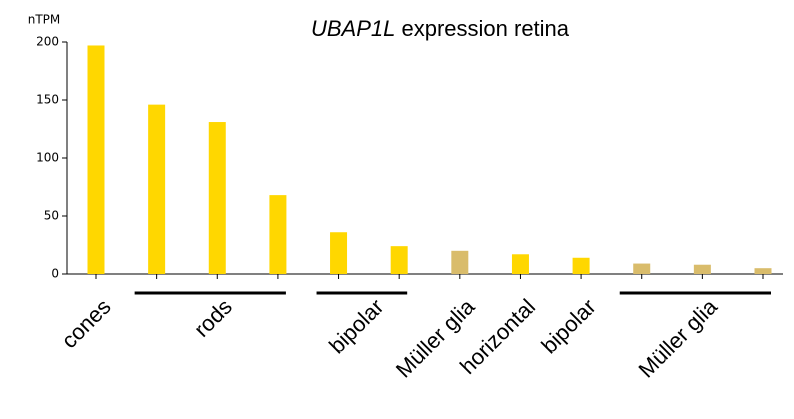 The width and height of the screenshot is (794, 419). Describe the element at coordinates (44, 20) in the screenshot. I see `y-axis-label: nTPM` at that location.